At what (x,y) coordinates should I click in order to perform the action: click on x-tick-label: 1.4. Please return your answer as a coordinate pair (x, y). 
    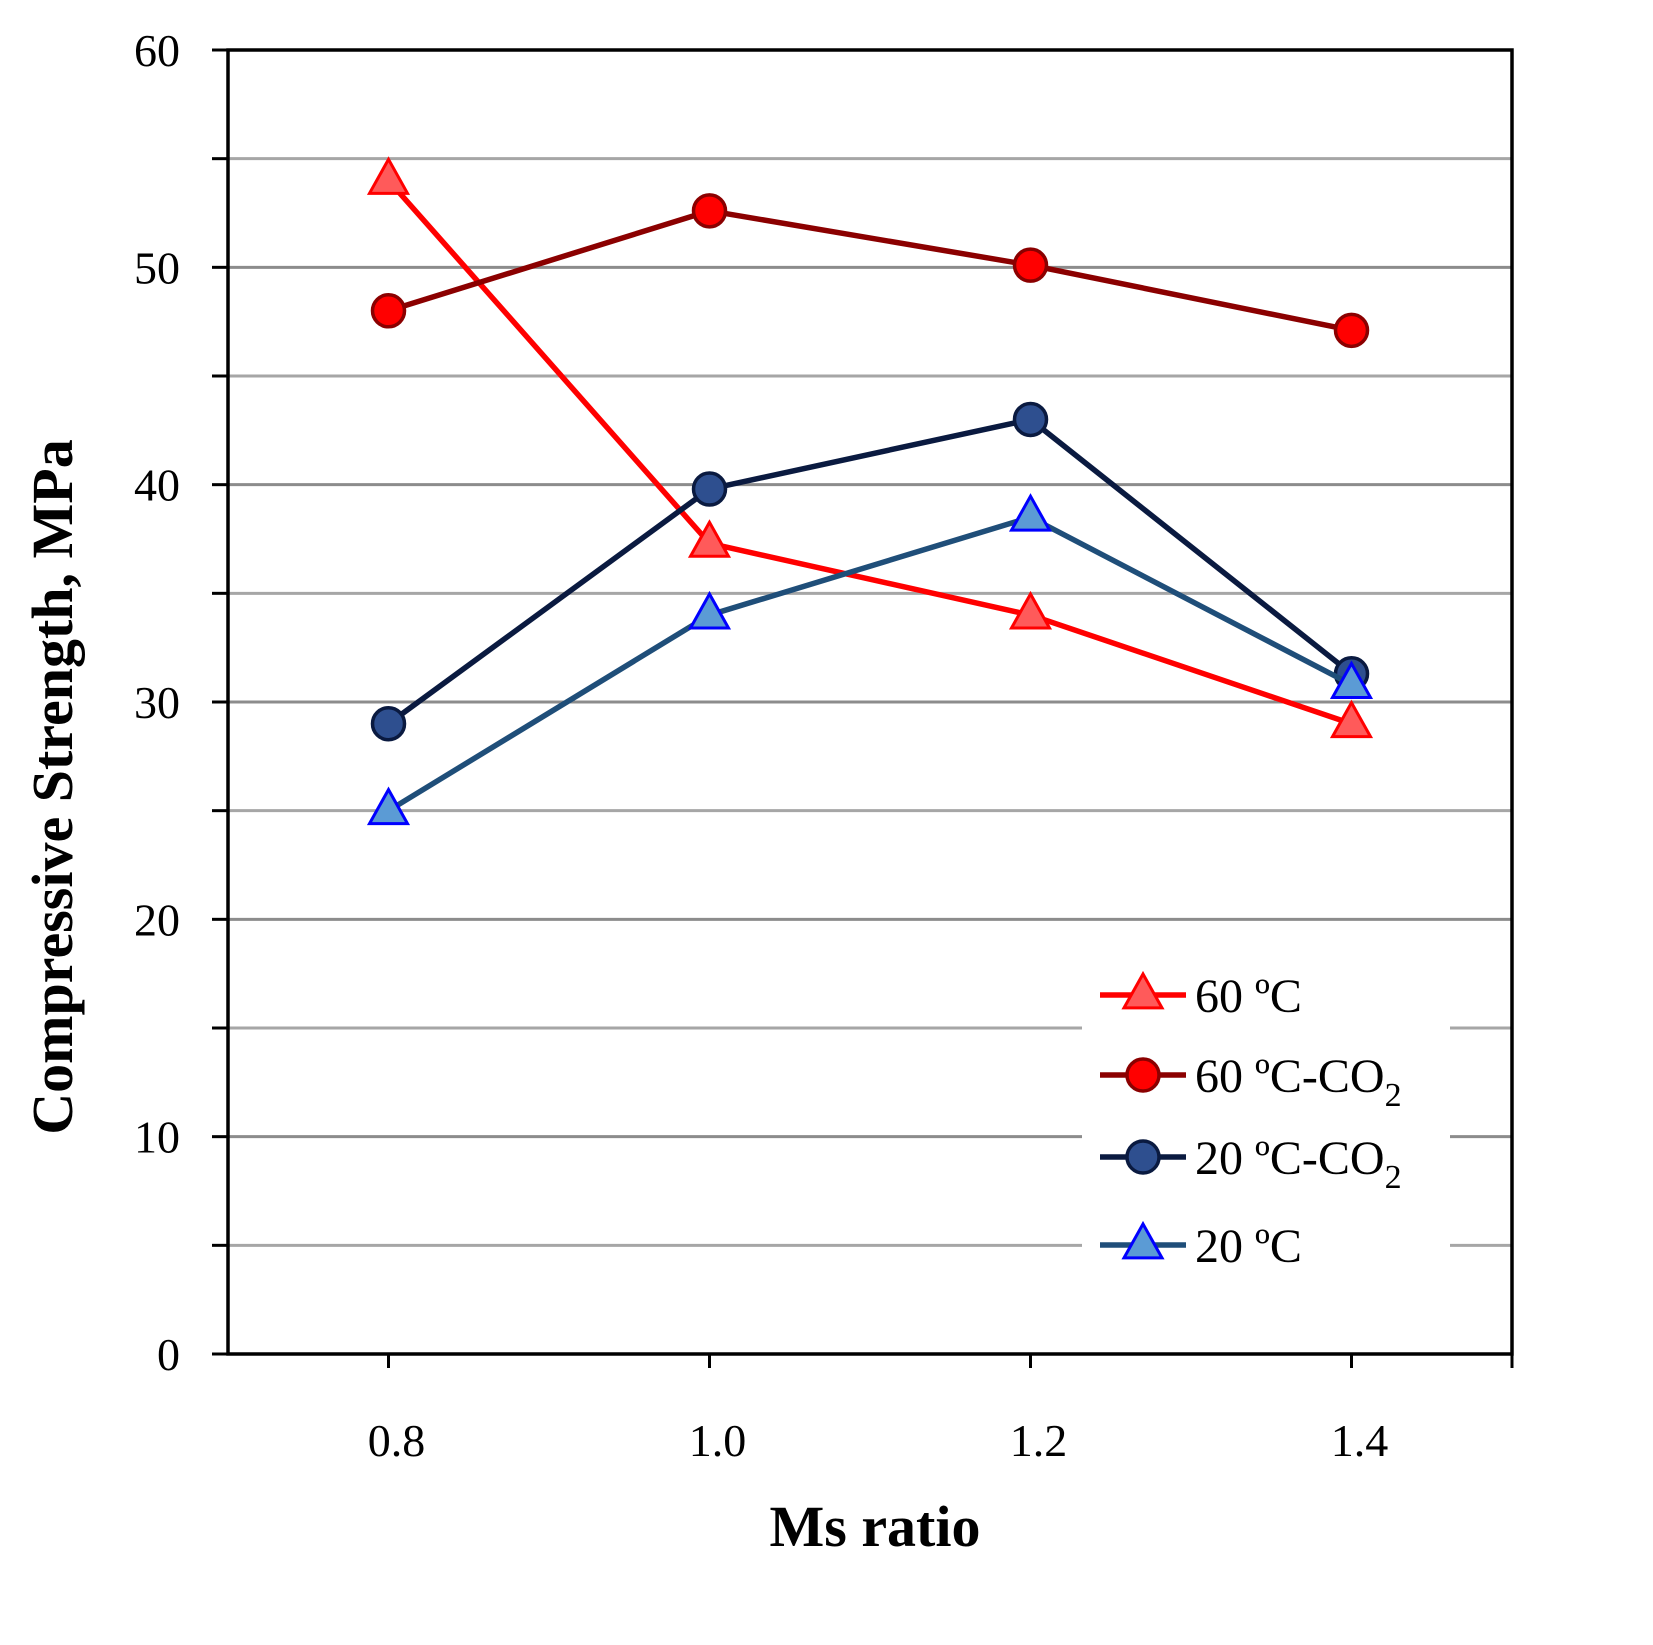
    Looking at the image, I should click on (1360, 1440).